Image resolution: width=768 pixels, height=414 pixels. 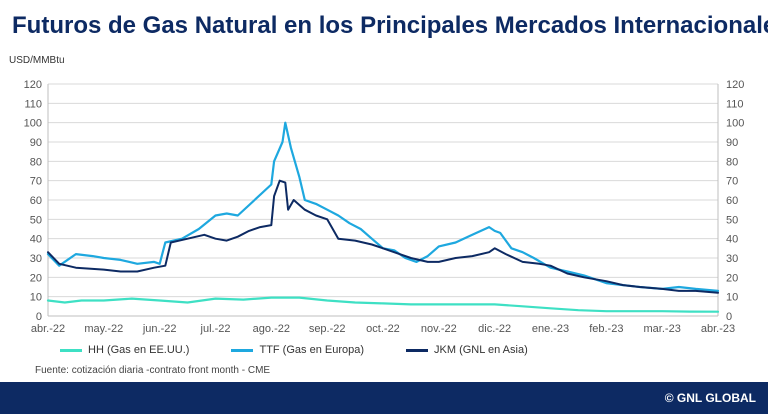 What do you see at coordinates (215, 329) in the screenshot?
I see `x-tick-label: jul.-22` at bounding box center [215, 329].